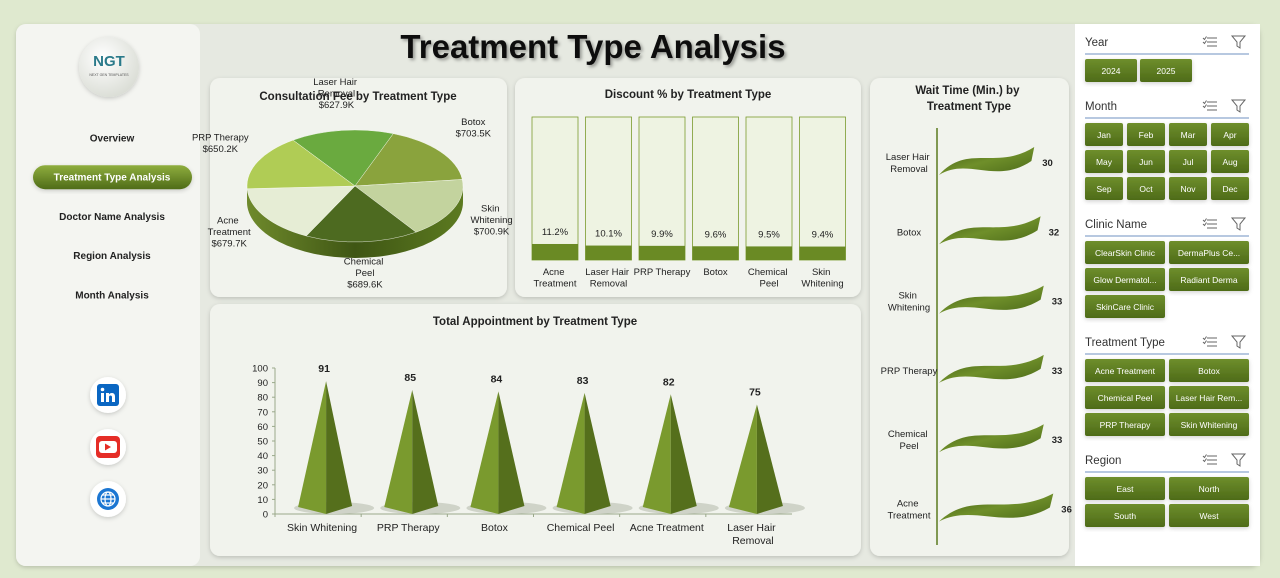 This screenshot has width=1280, height=578. I want to click on slicer-button: Feb, so click(1146, 134).